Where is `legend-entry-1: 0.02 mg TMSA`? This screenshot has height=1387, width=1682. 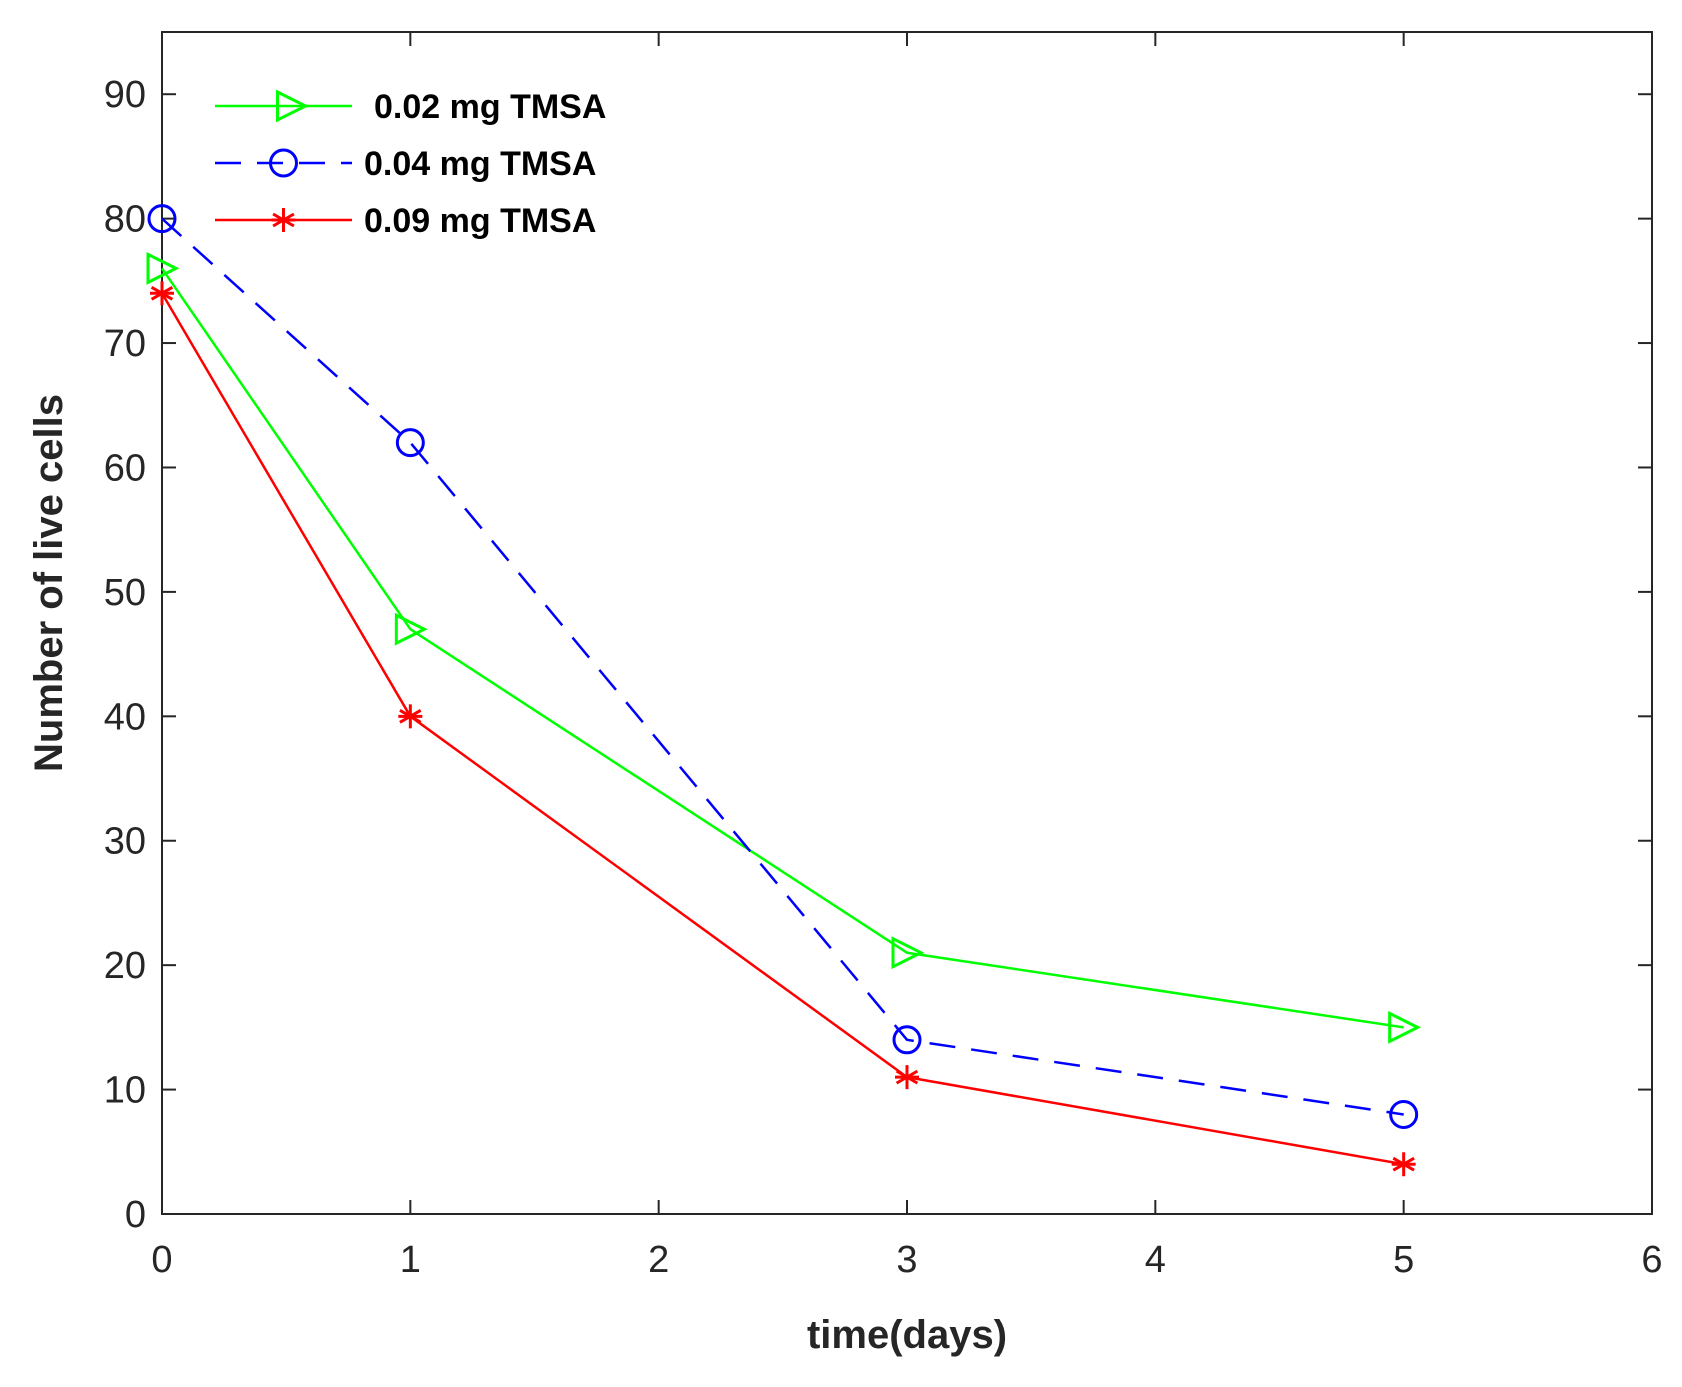
legend-entry-1: 0.02 mg TMSA is located at coordinates (410, 107).